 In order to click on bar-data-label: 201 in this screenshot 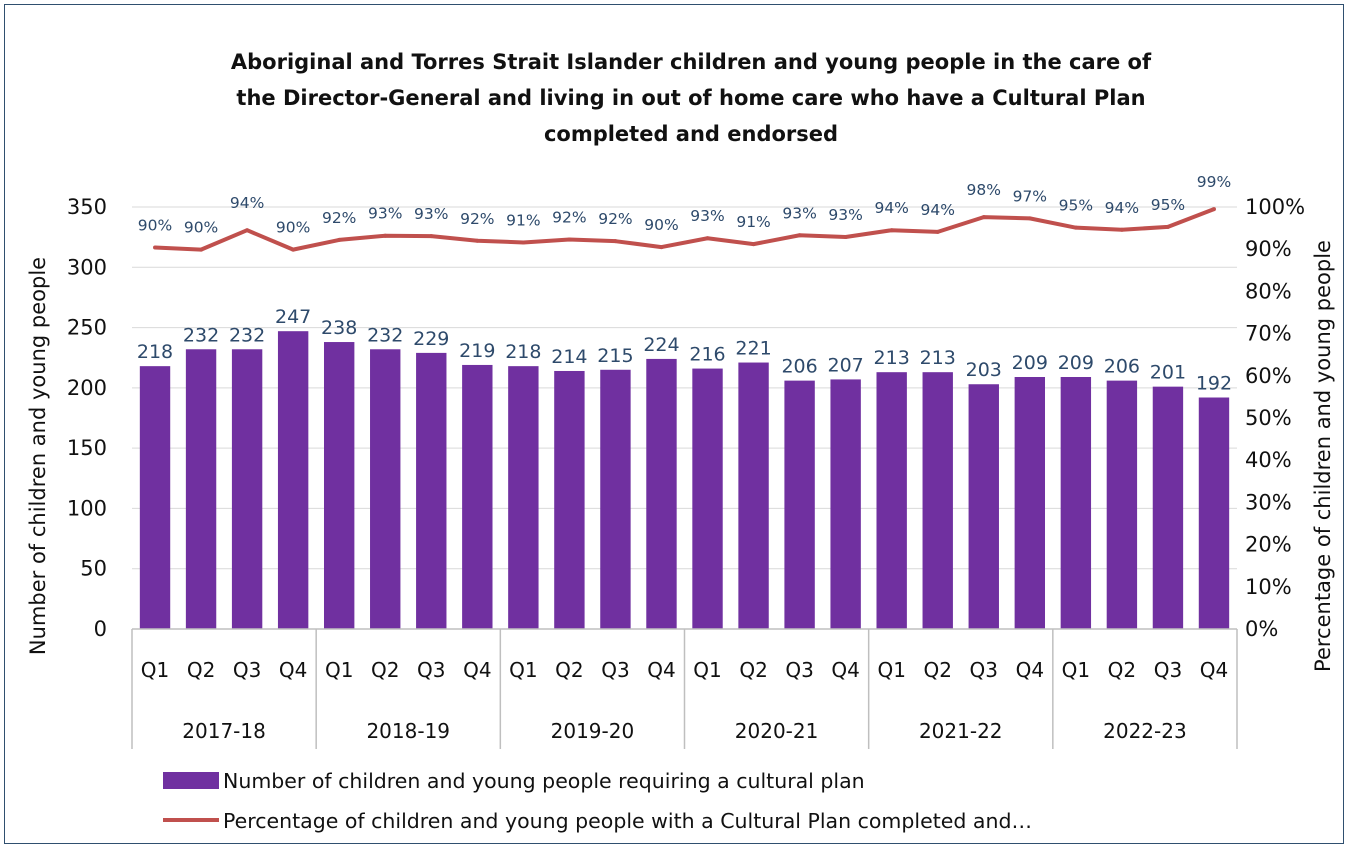, I will do `click(1168, 373)`.